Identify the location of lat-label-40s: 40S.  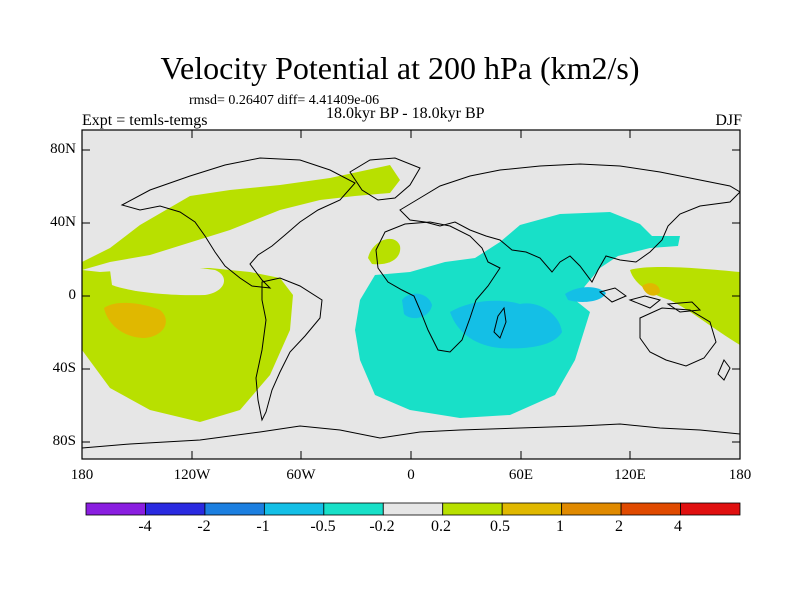
(64, 368).